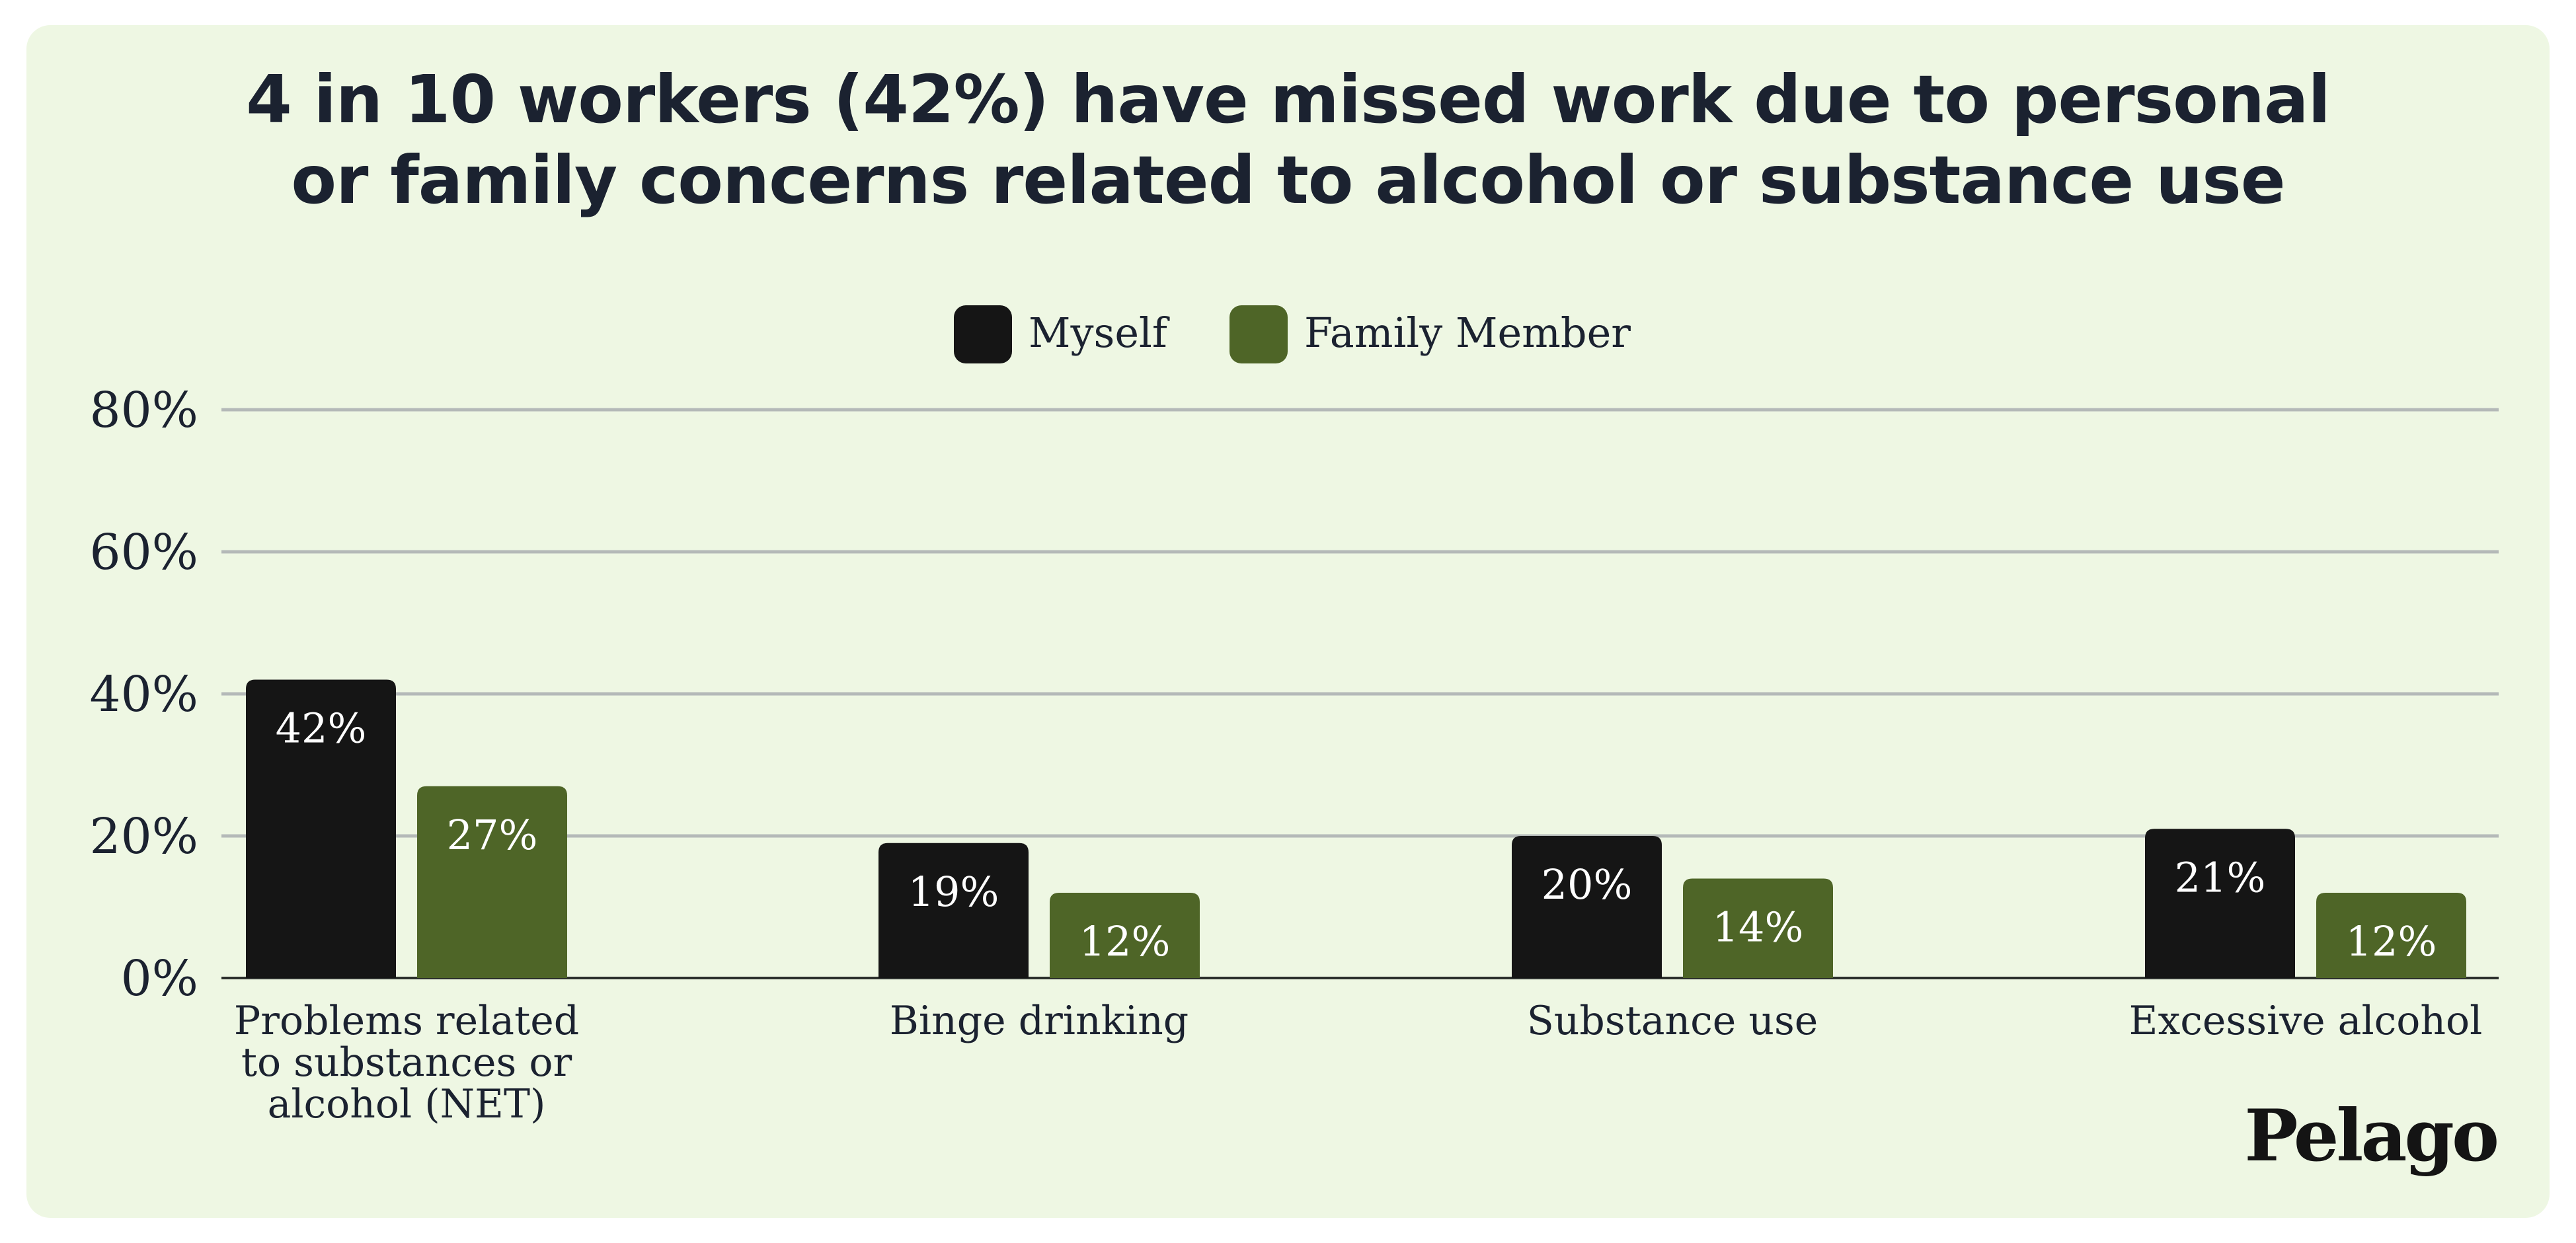  I want to click on legend-swatch-family-member, so click(1258, 334).